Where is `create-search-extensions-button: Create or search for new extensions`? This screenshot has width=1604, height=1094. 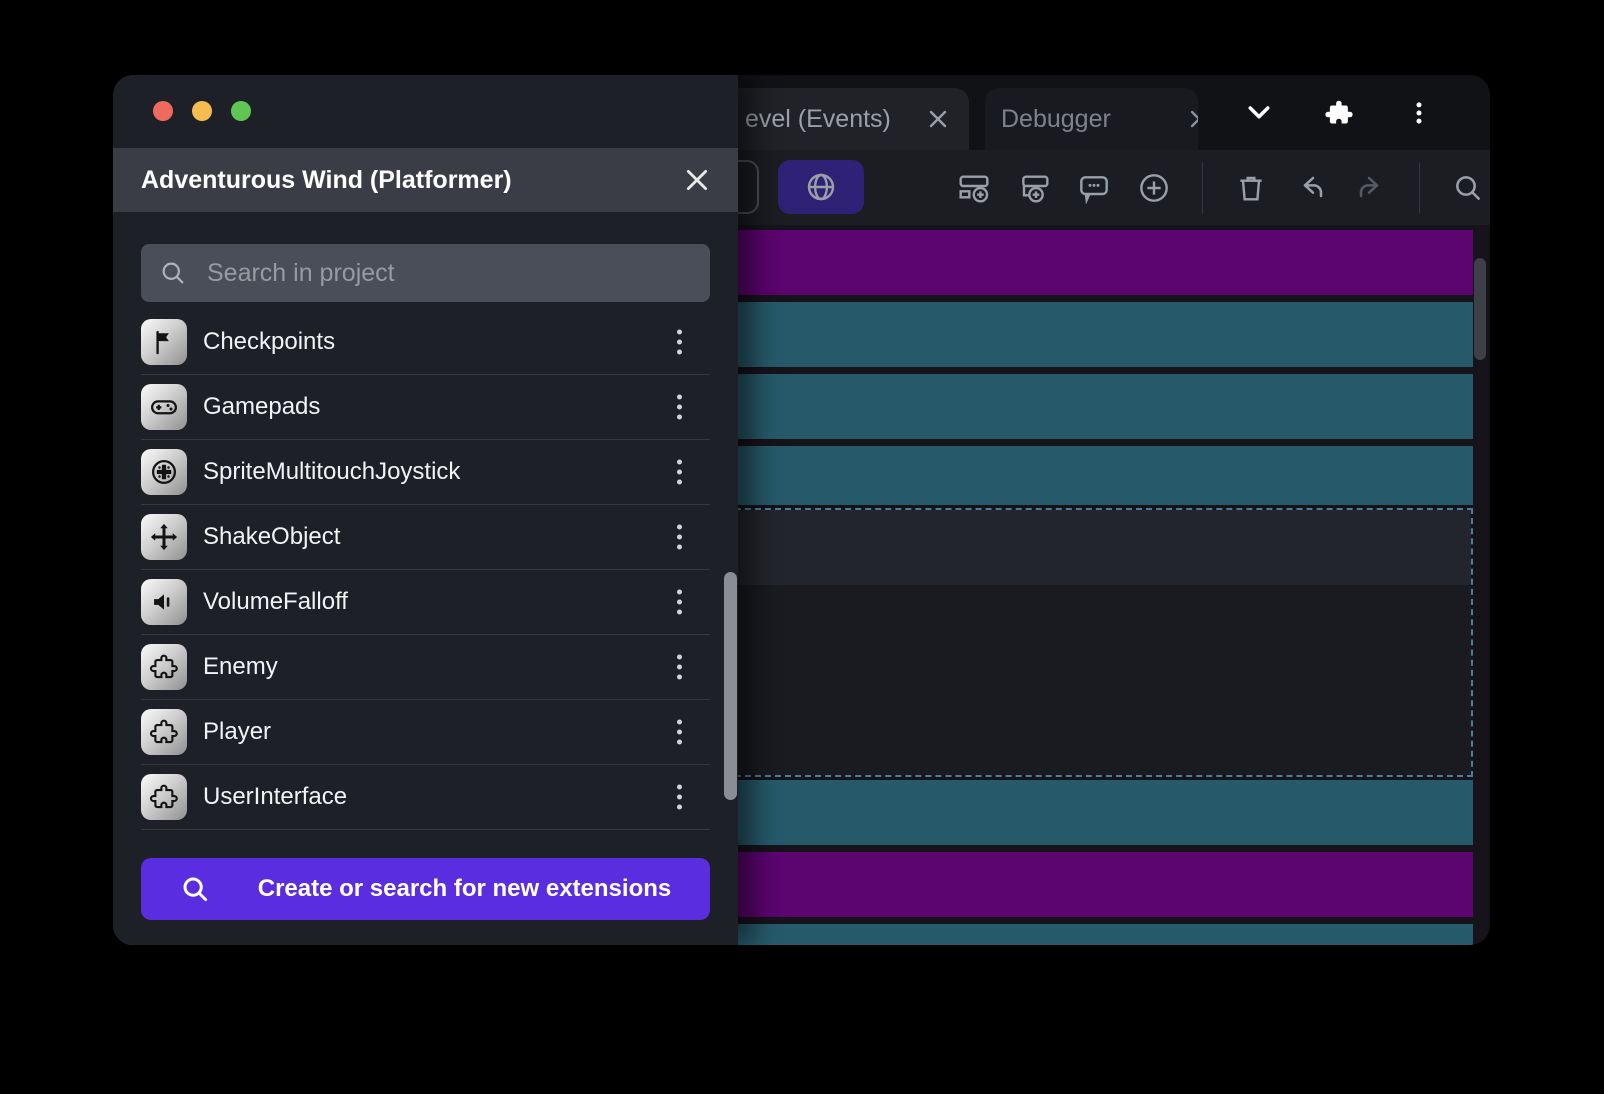
create-search-extensions-button: Create or search for new extensions is located at coordinates (425, 889).